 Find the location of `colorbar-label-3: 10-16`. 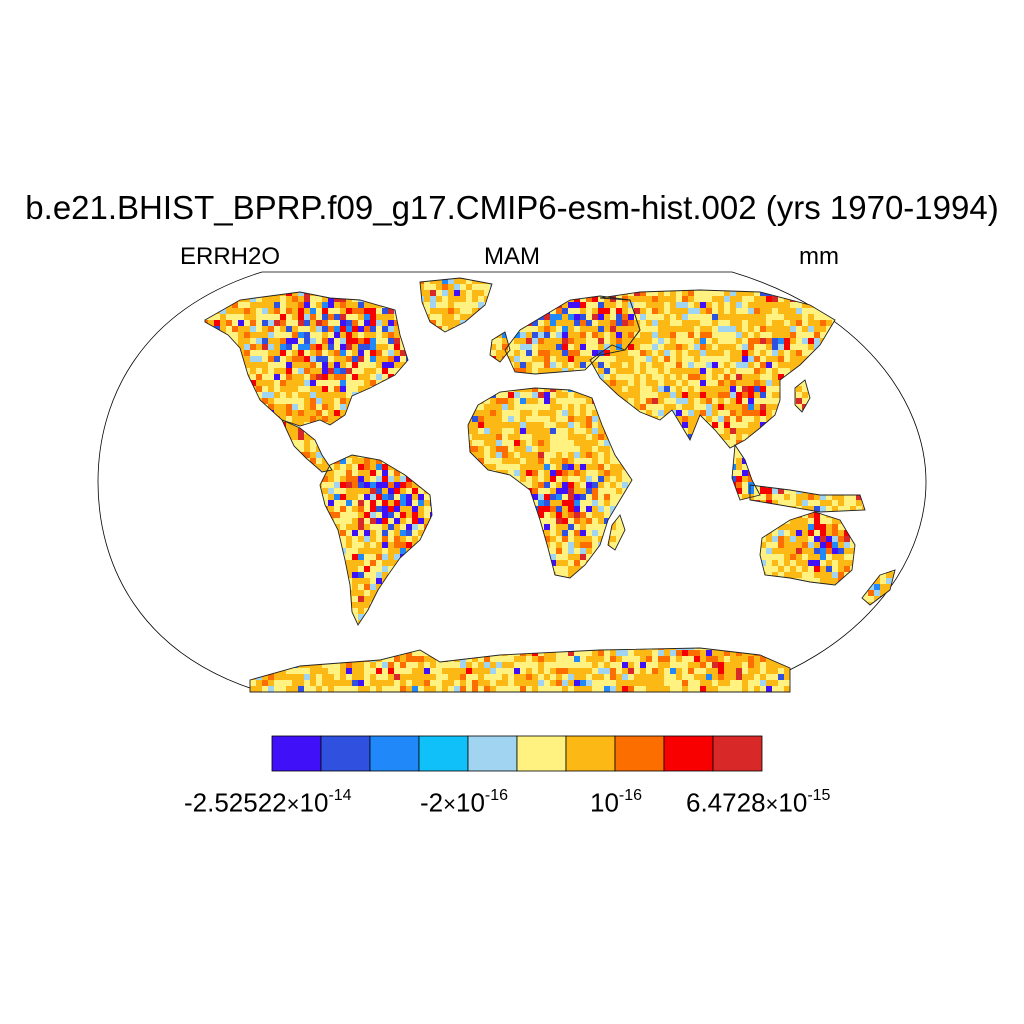

colorbar-label-3: 10-16 is located at coordinates (616, 802).